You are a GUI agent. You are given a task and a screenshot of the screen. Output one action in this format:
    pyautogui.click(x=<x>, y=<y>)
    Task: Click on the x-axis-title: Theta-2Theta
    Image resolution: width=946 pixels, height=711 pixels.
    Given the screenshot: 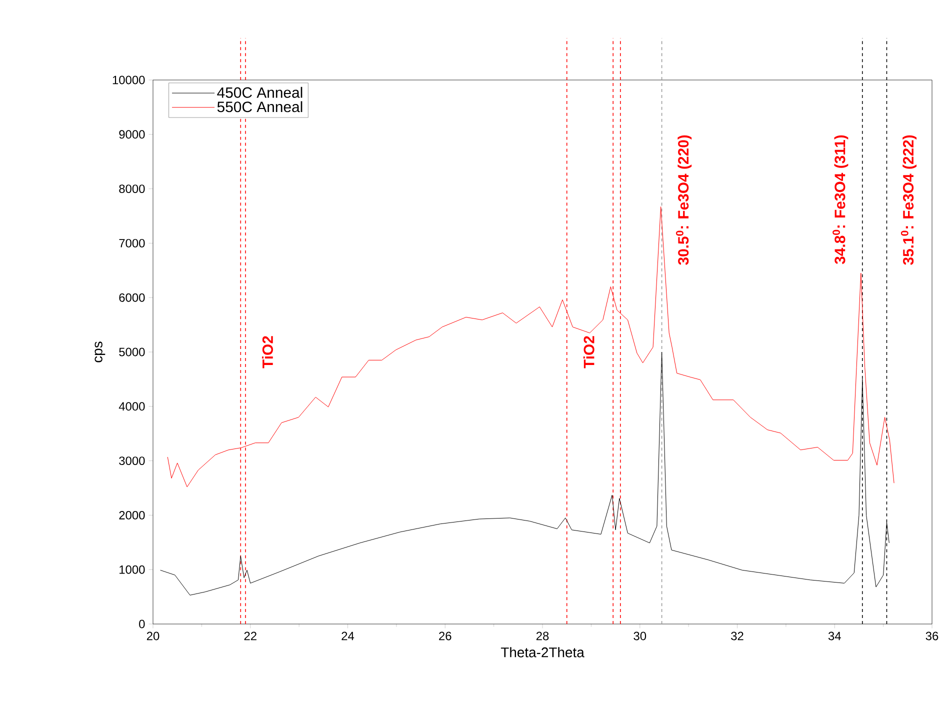 What is the action you would take?
    pyautogui.click(x=542, y=652)
    